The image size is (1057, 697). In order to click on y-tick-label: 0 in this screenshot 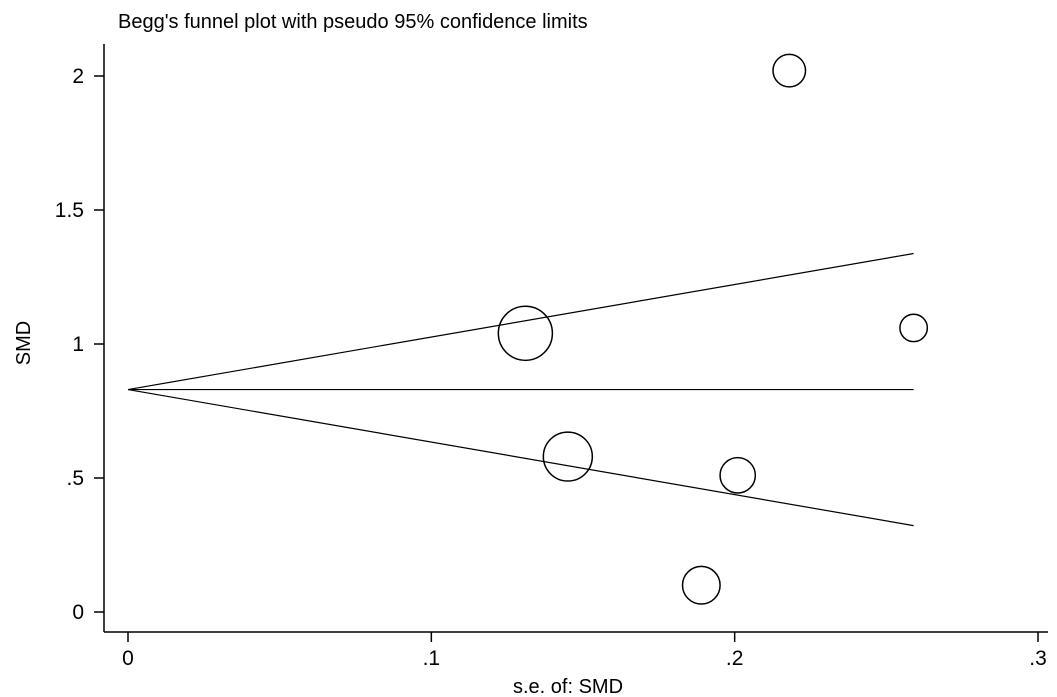, I will do `click(78, 612)`.